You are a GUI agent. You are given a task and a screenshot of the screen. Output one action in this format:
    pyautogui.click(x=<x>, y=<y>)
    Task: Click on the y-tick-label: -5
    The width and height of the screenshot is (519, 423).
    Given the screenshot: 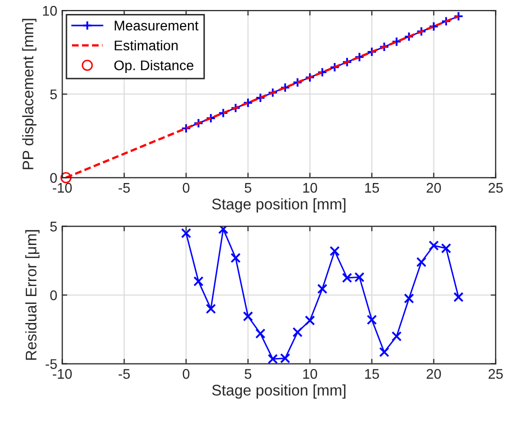 What is the action you would take?
    pyautogui.click(x=51, y=364)
    